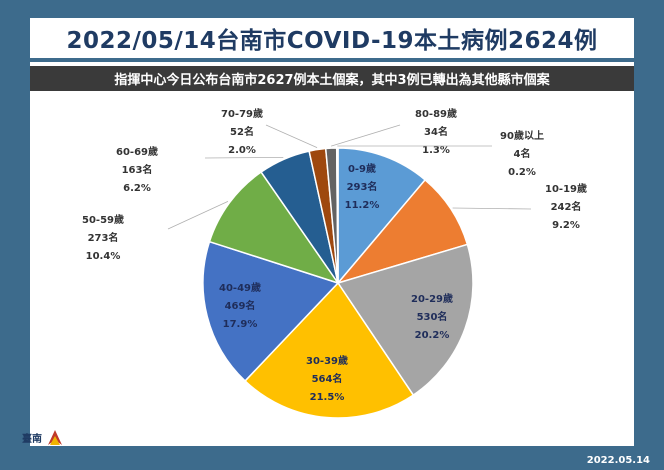  What do you see at coordinates (432, 316) in the screenshot?
I see `slice-label-count: 530名` at bounding box center [432, 316].